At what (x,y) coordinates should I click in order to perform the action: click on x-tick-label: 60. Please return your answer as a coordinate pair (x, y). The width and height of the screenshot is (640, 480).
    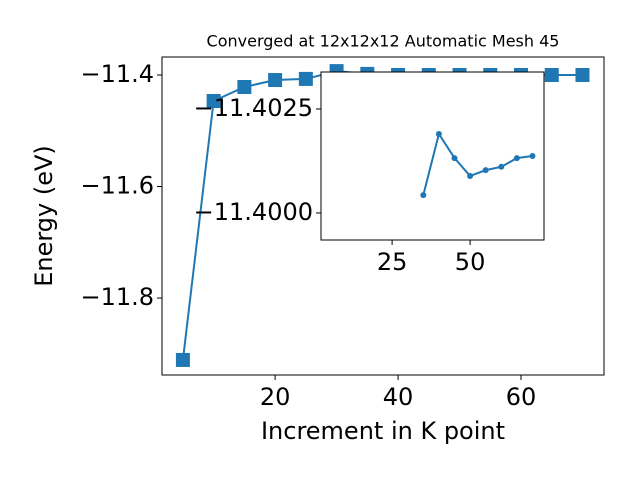
    Looking at the image, I should click on (521, 397).